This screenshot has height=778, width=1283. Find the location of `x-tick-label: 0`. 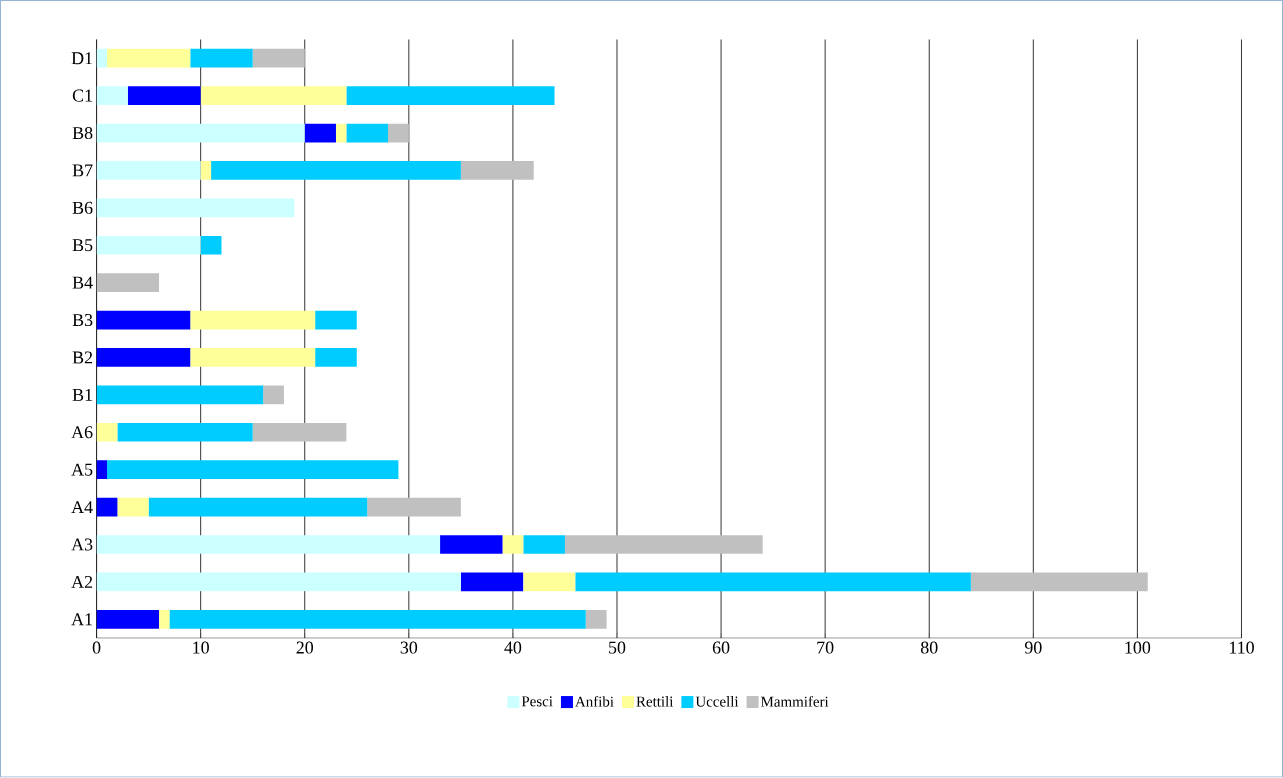

x-tick-label: 0 is located at coordinates (96, 647).